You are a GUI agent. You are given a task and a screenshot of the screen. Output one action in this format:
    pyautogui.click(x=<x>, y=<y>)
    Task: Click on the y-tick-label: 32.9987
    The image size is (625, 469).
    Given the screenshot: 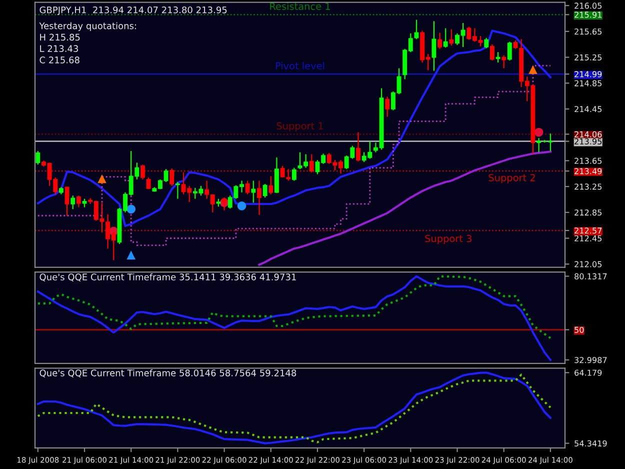 What is the action you would take?
    pyautogui.click(x=590, y=360)
    